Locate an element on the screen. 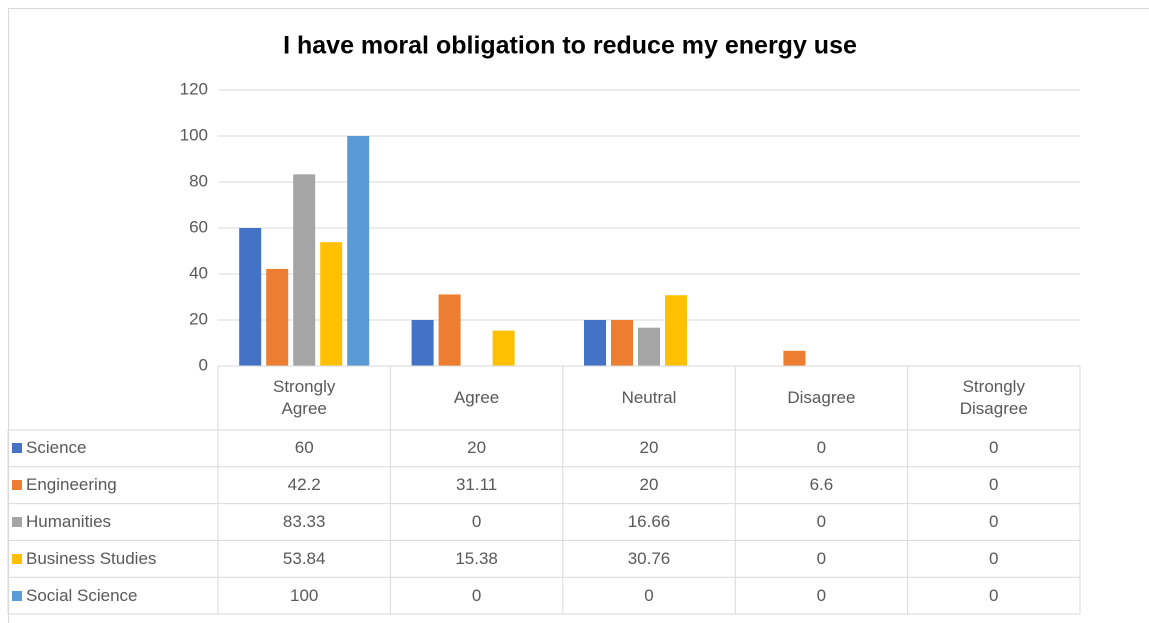 The height and width of the screenshot is (623, 1149). table-value: 30.76 is located at coordinates (649, 558).